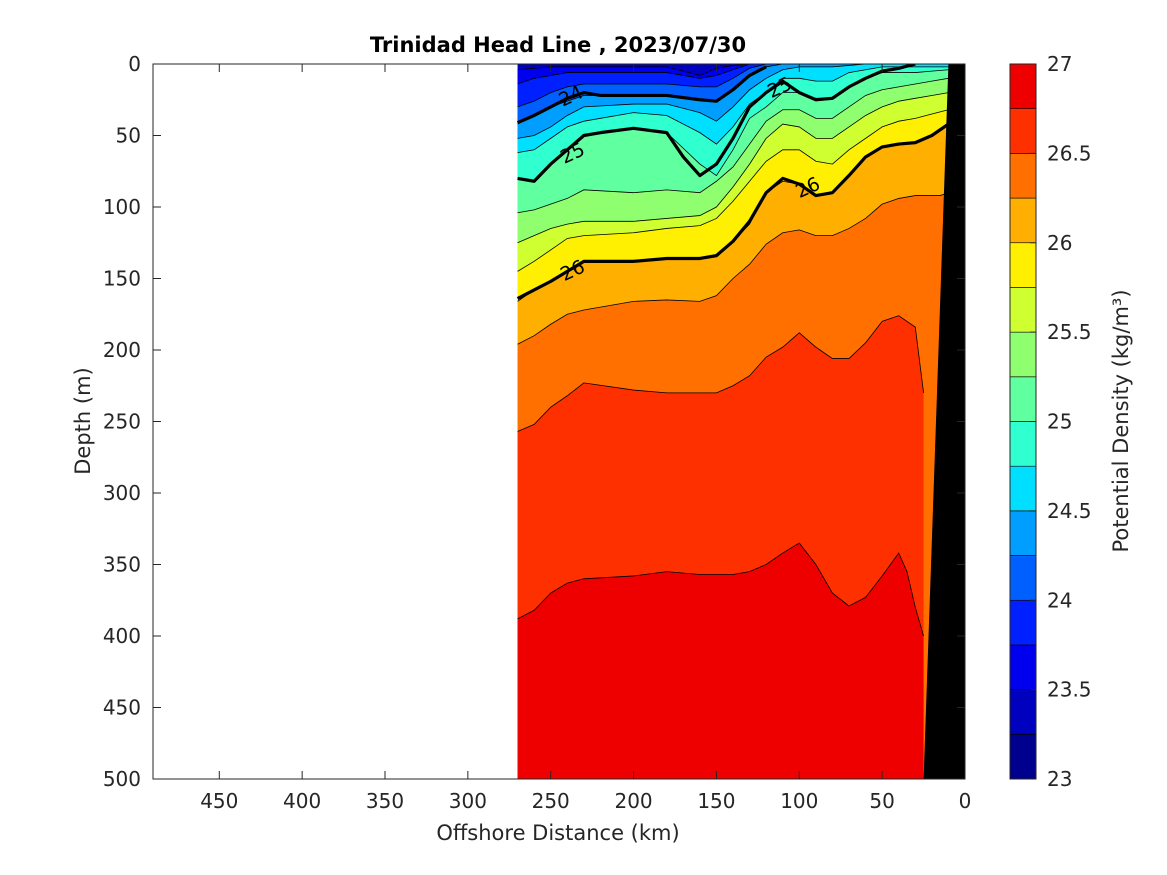 The width and height of the screenshot is (1167, 875). What do you see at coordinates (965, 801) in the screenshot?
I see `x-tick-label: 0` at bounding box center [965, 801].